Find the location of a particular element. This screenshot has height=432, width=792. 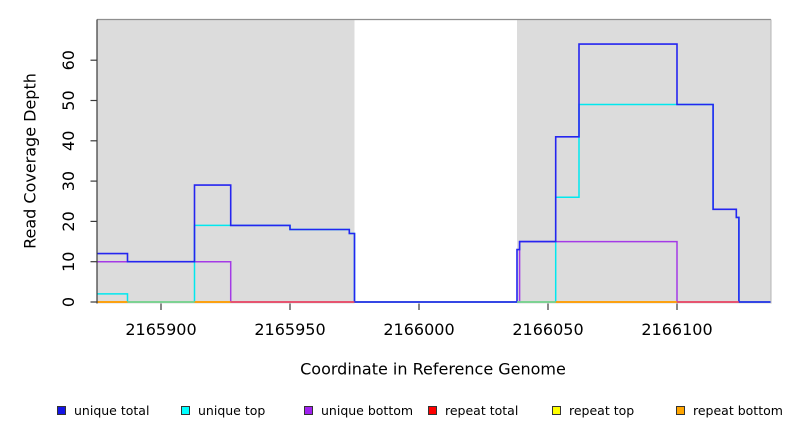

x-tick-label: 2165900 is located at coordinates (160, 329).